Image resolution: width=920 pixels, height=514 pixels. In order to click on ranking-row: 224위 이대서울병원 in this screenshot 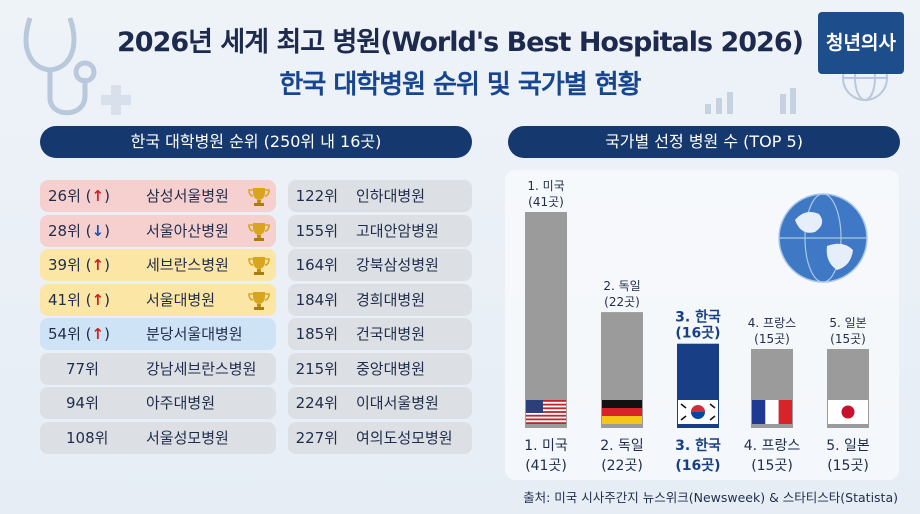, I will do `click(380, 403)`.